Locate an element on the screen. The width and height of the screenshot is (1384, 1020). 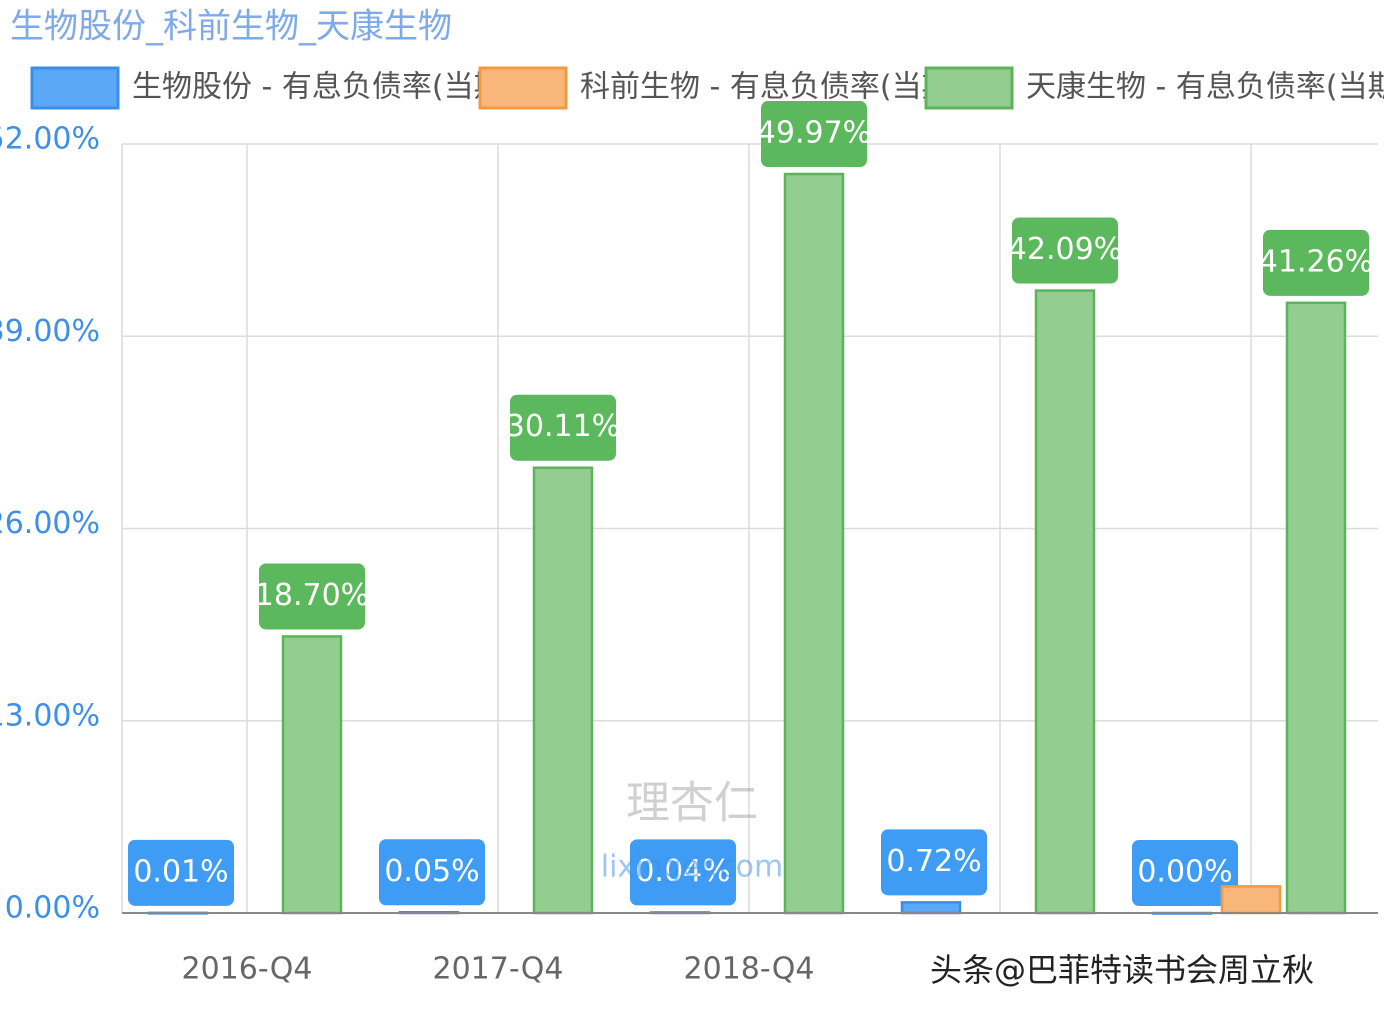
y-tick-label: 0.00% is located at coordinates (52, 908).